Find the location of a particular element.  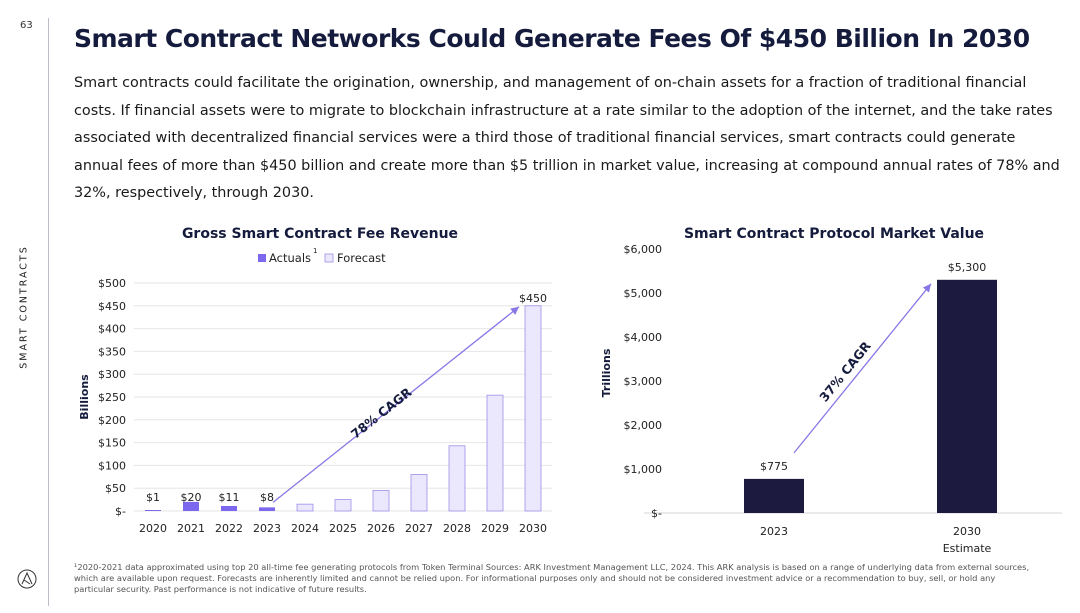

x-tick-label: 2028 is located at coordinates (457, 528).